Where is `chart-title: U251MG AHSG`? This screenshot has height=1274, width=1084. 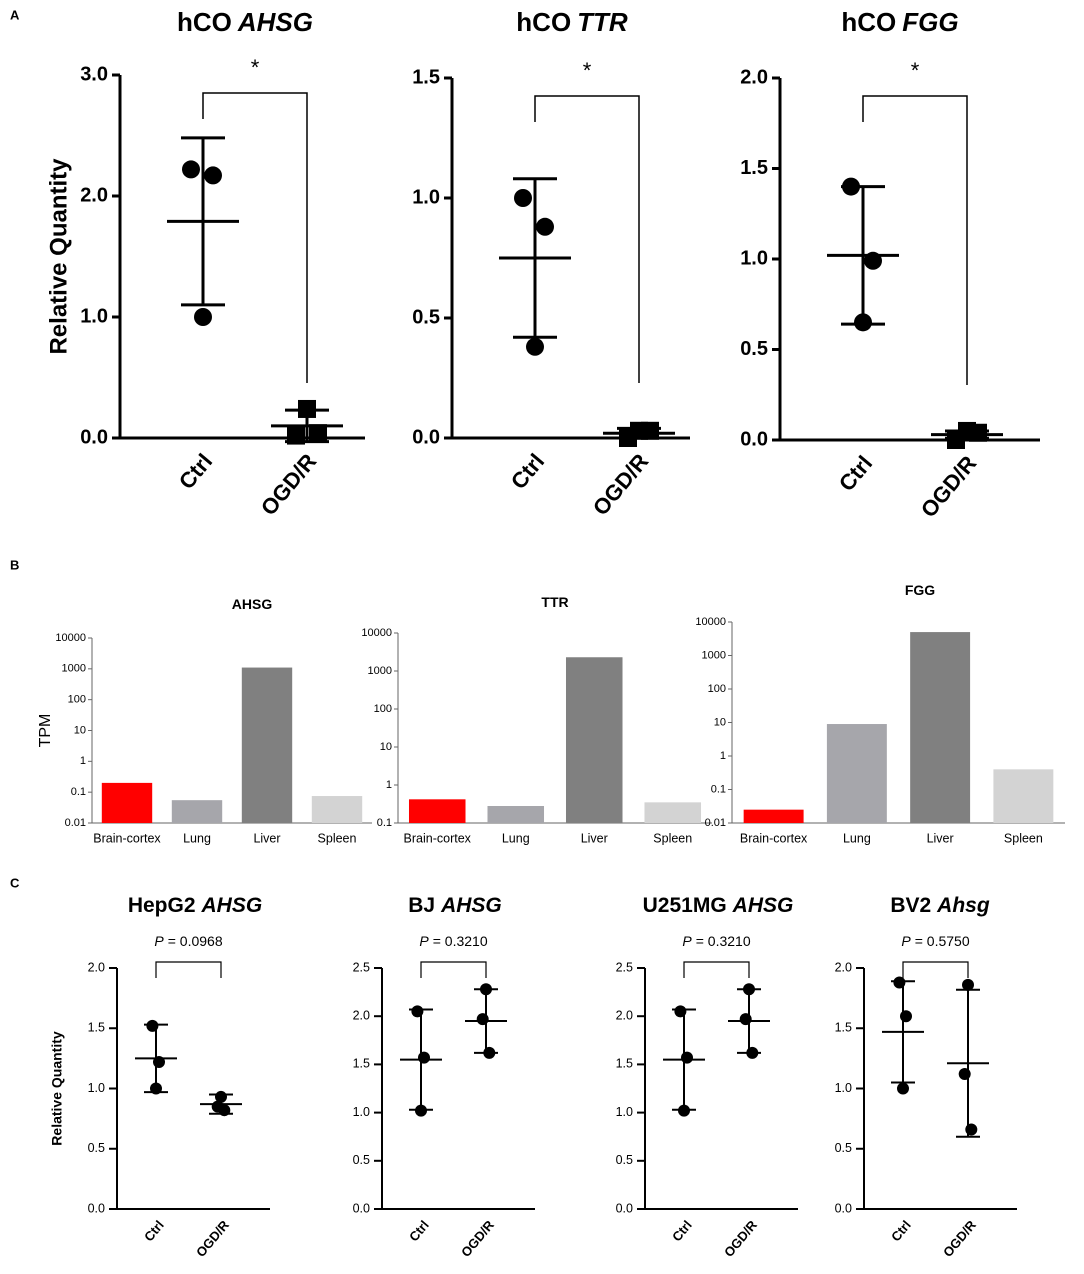 chart-title: U251MG AHSG is located at coordinates (718, 905).